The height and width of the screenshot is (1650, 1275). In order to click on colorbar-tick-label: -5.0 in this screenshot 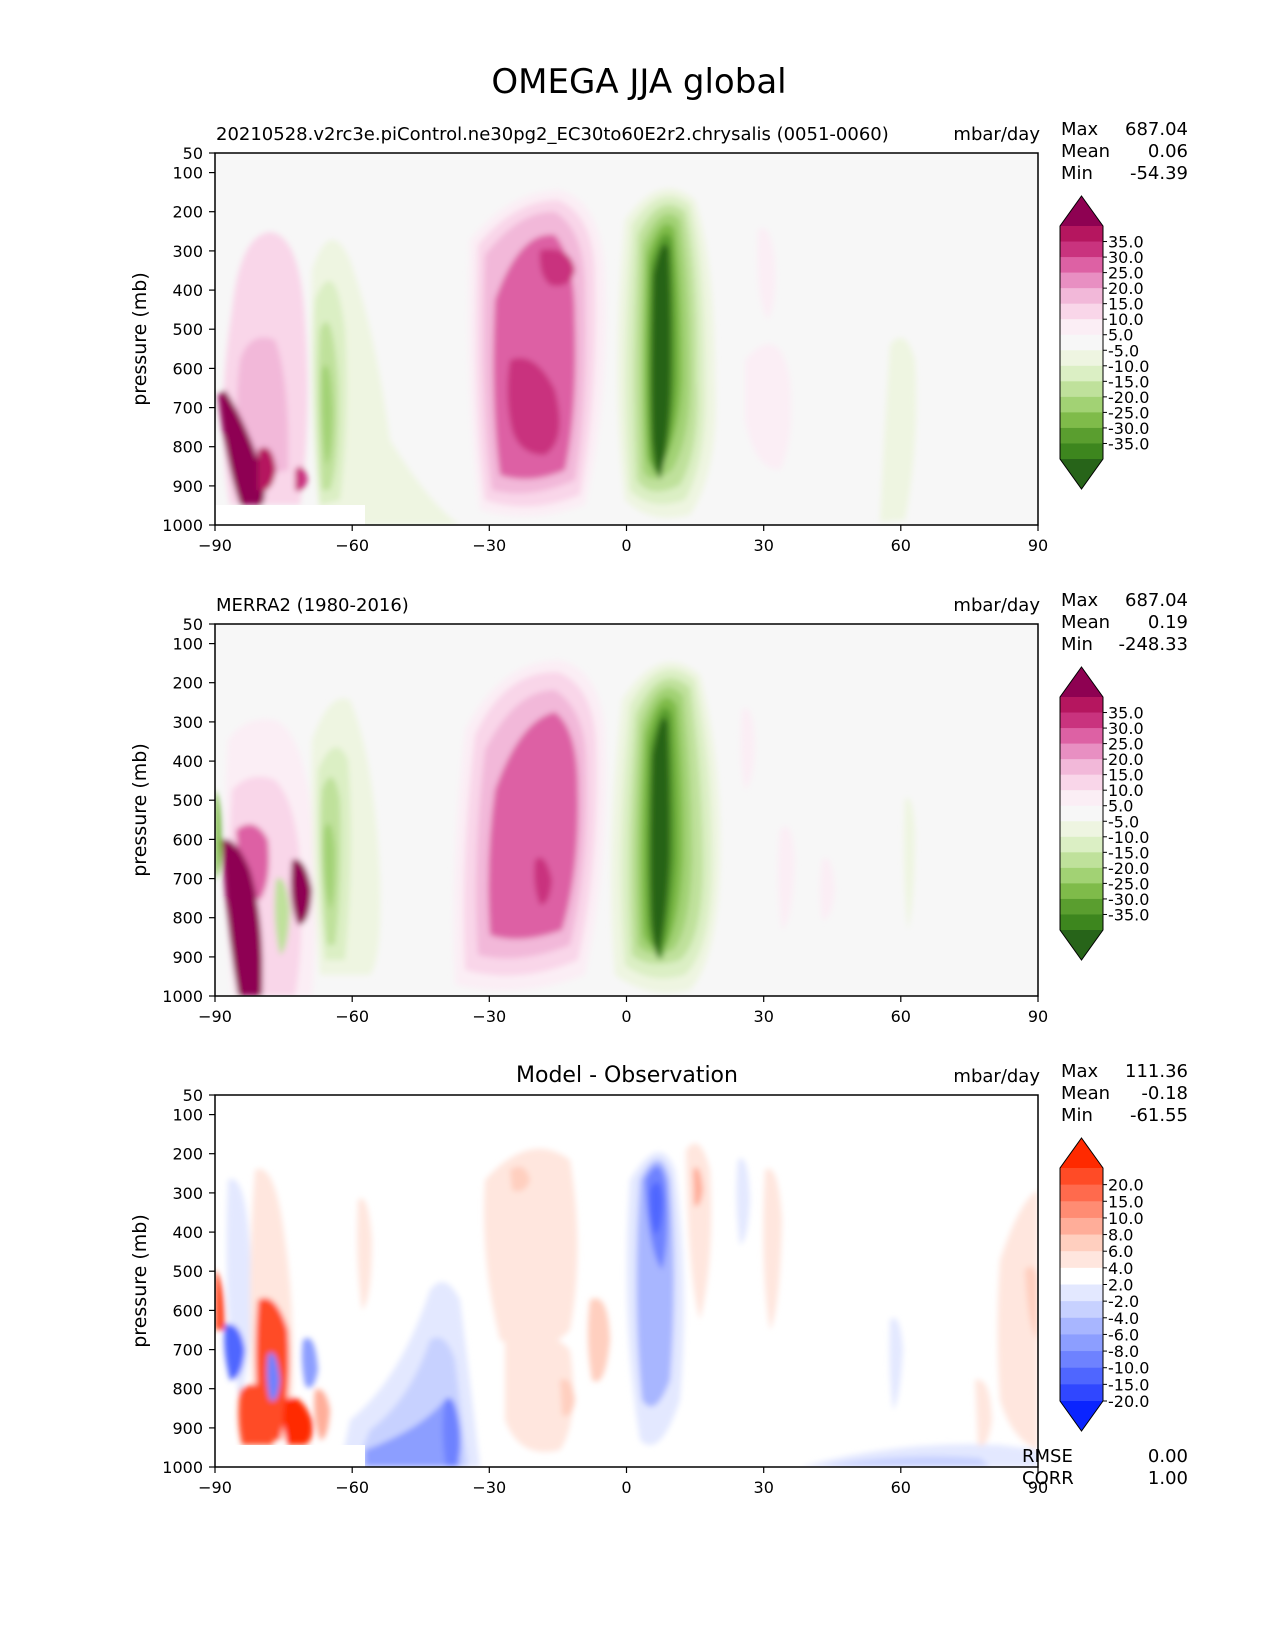, I will do `click(1123, 821)`.